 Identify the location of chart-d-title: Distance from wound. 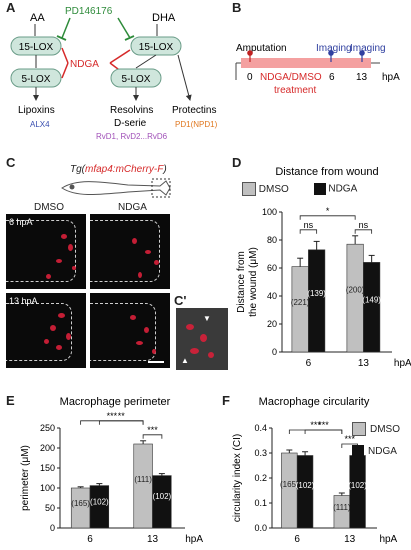
(326, 172).